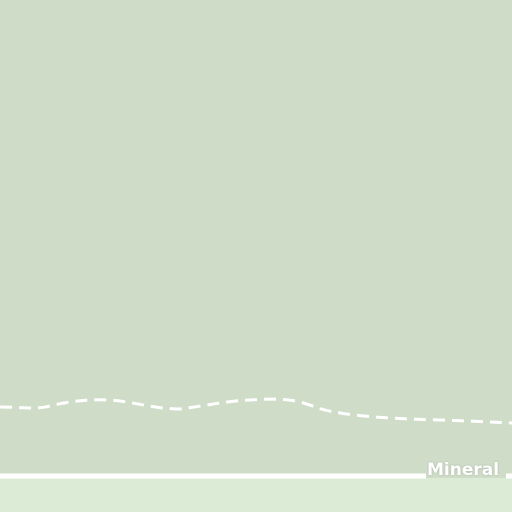  What do you see at coordinates (256, 495) in the screenshot?
I see `grassland-area` at bounding box center [256, 495].